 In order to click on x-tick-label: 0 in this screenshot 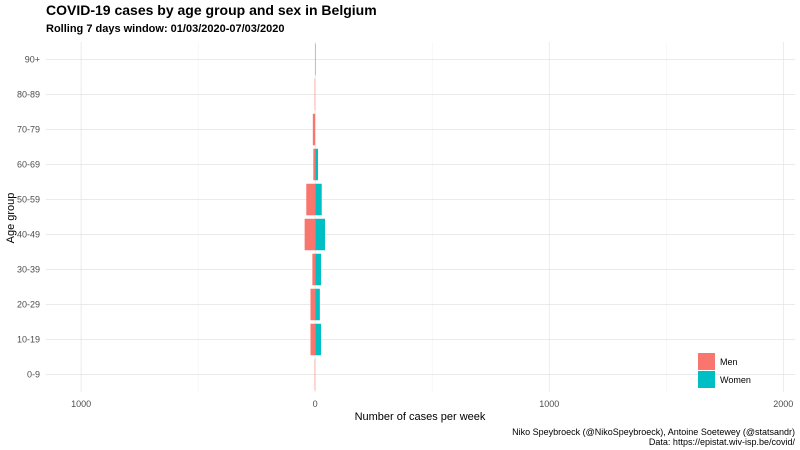, I will do `click(315, 404)`.